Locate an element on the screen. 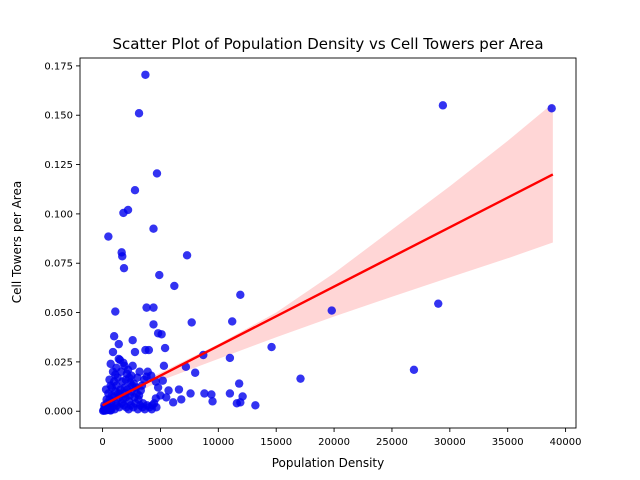 The height and width of the screenshot is (480, 640). y-tick-label: 0.050 is located at coordinates (58, 313).